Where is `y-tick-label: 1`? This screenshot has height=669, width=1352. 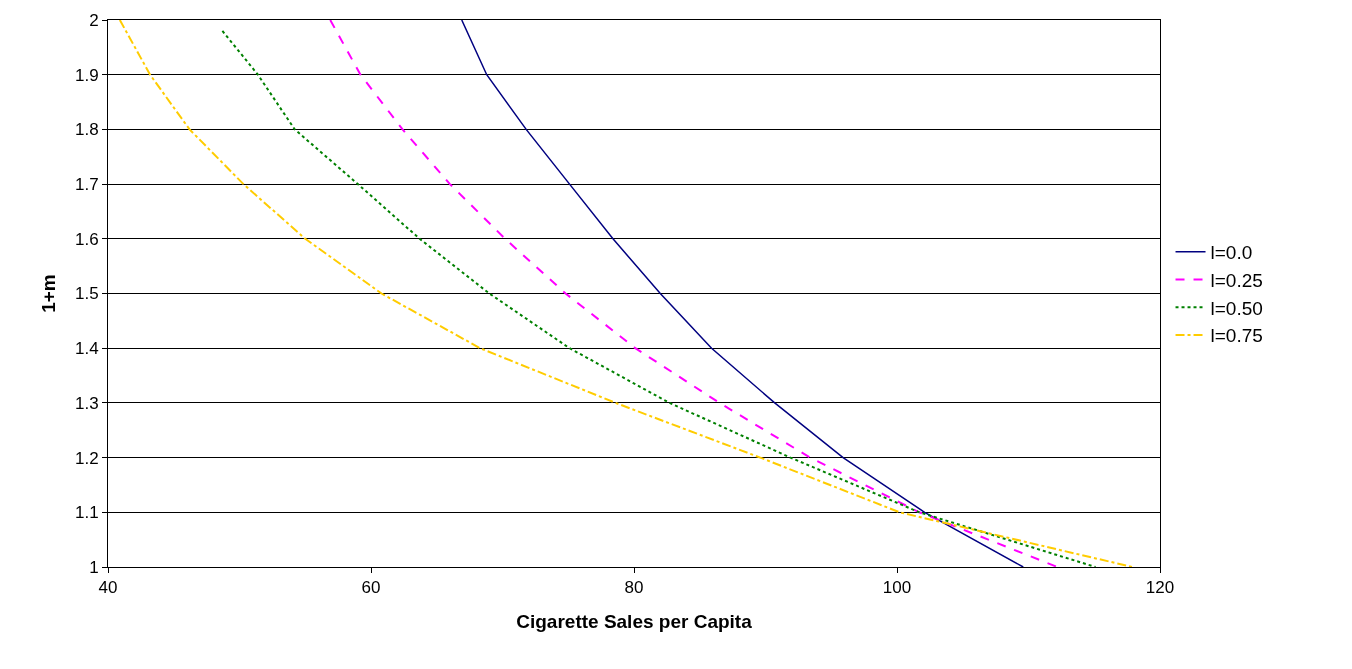
y-tick-label: 1 is located at coordinates (94, 567).